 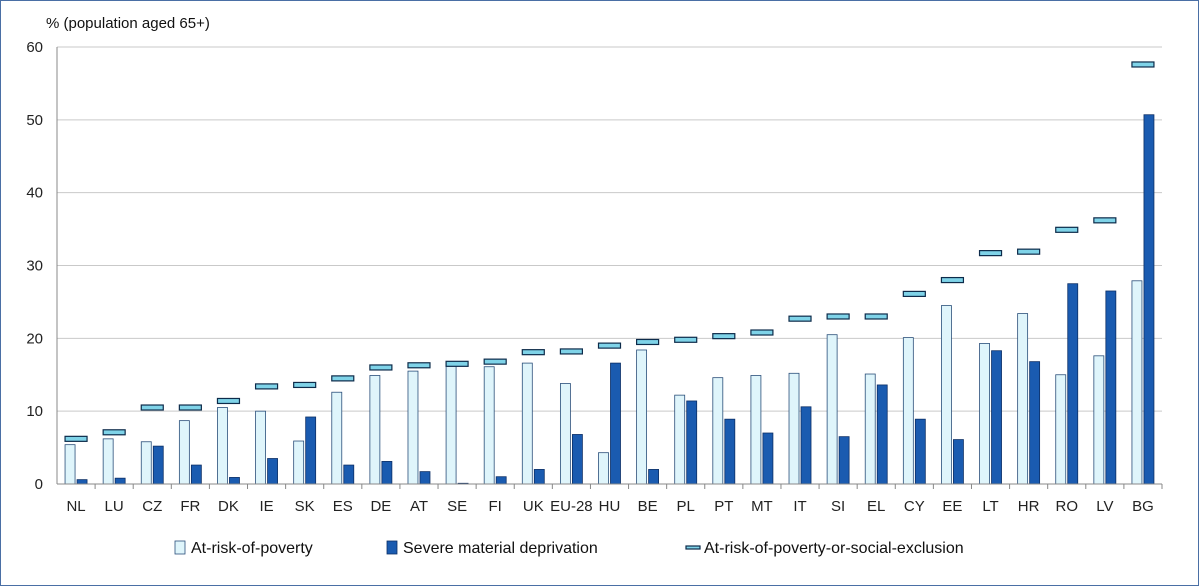 I want to click on y-axis: 0 10 20 30 40 50 60, so click(x=42, y=266).